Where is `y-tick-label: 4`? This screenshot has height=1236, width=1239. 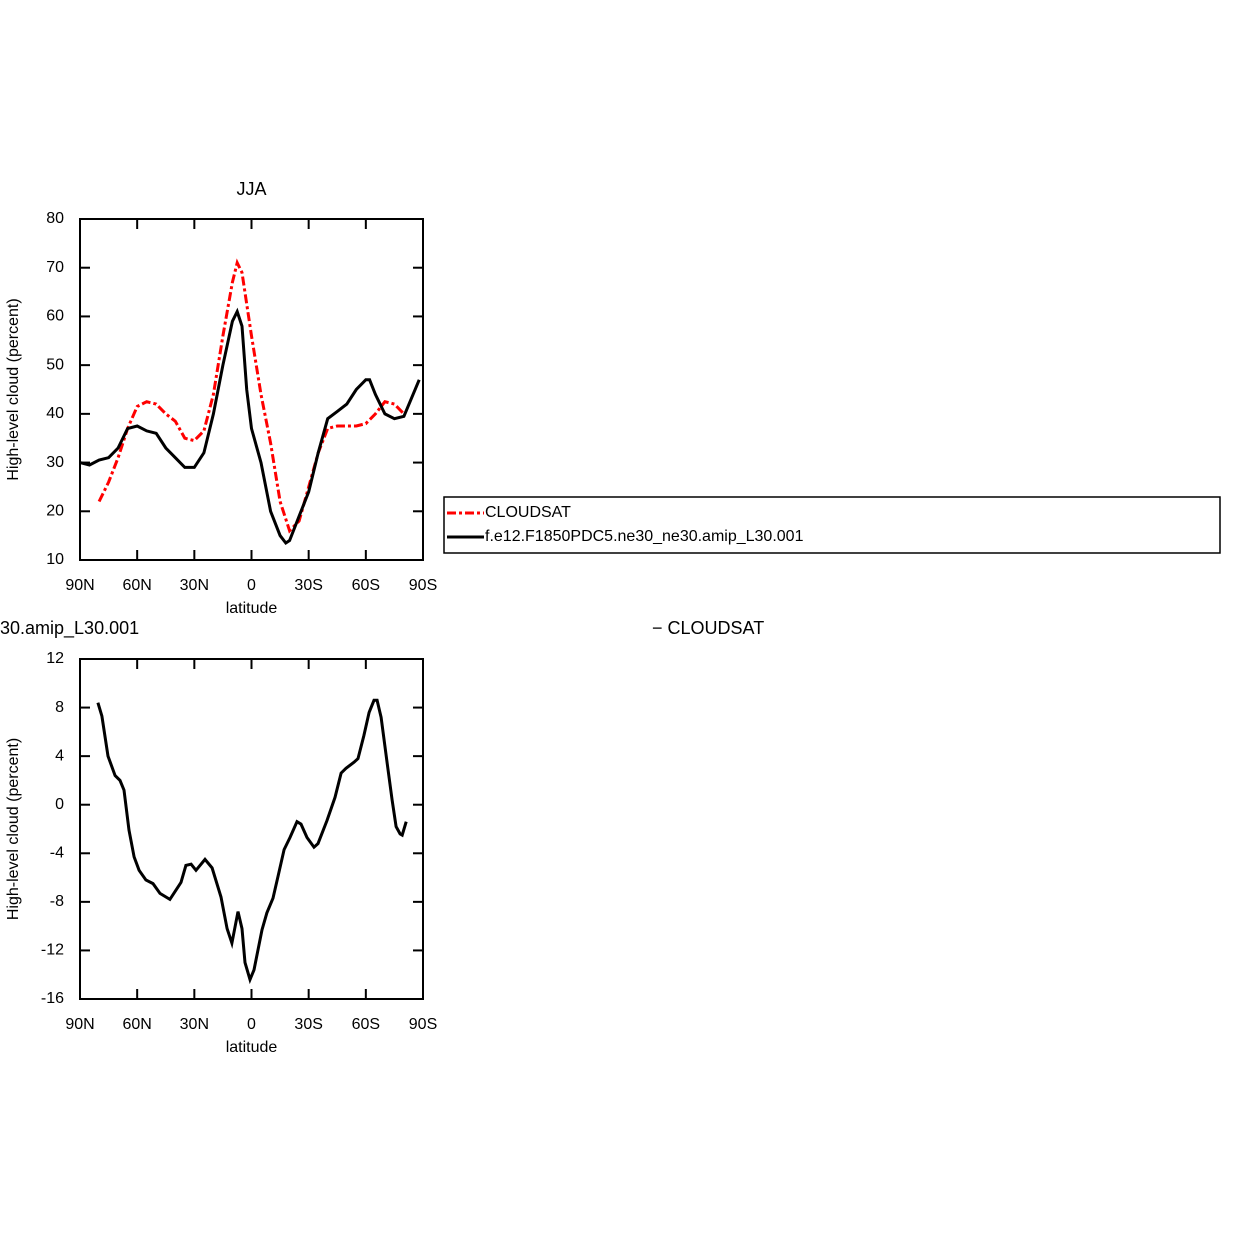
y-tick-label: 4 is located at coordinates (59, 755).